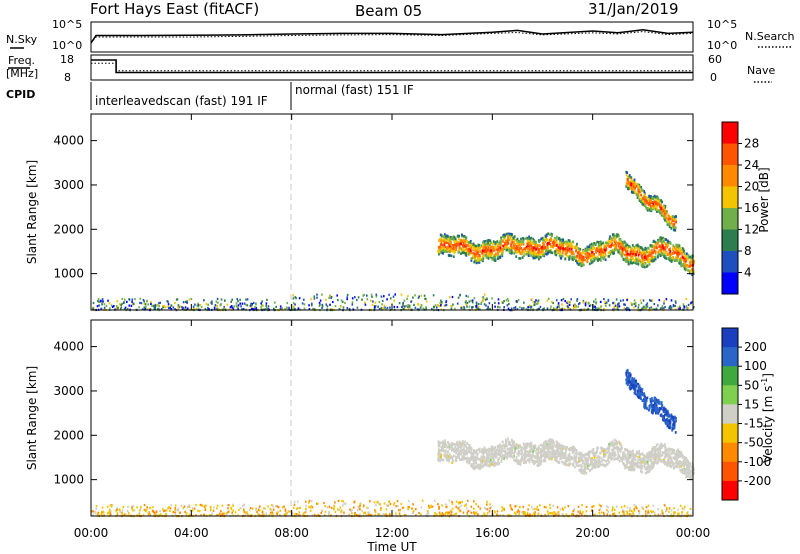 Image resolution: width=800 pixels, height=554 pixels. Describe the element at coordinates (764, 199) in the screenshot. I see `power-colorbar-label: Power [dB]` at that location.